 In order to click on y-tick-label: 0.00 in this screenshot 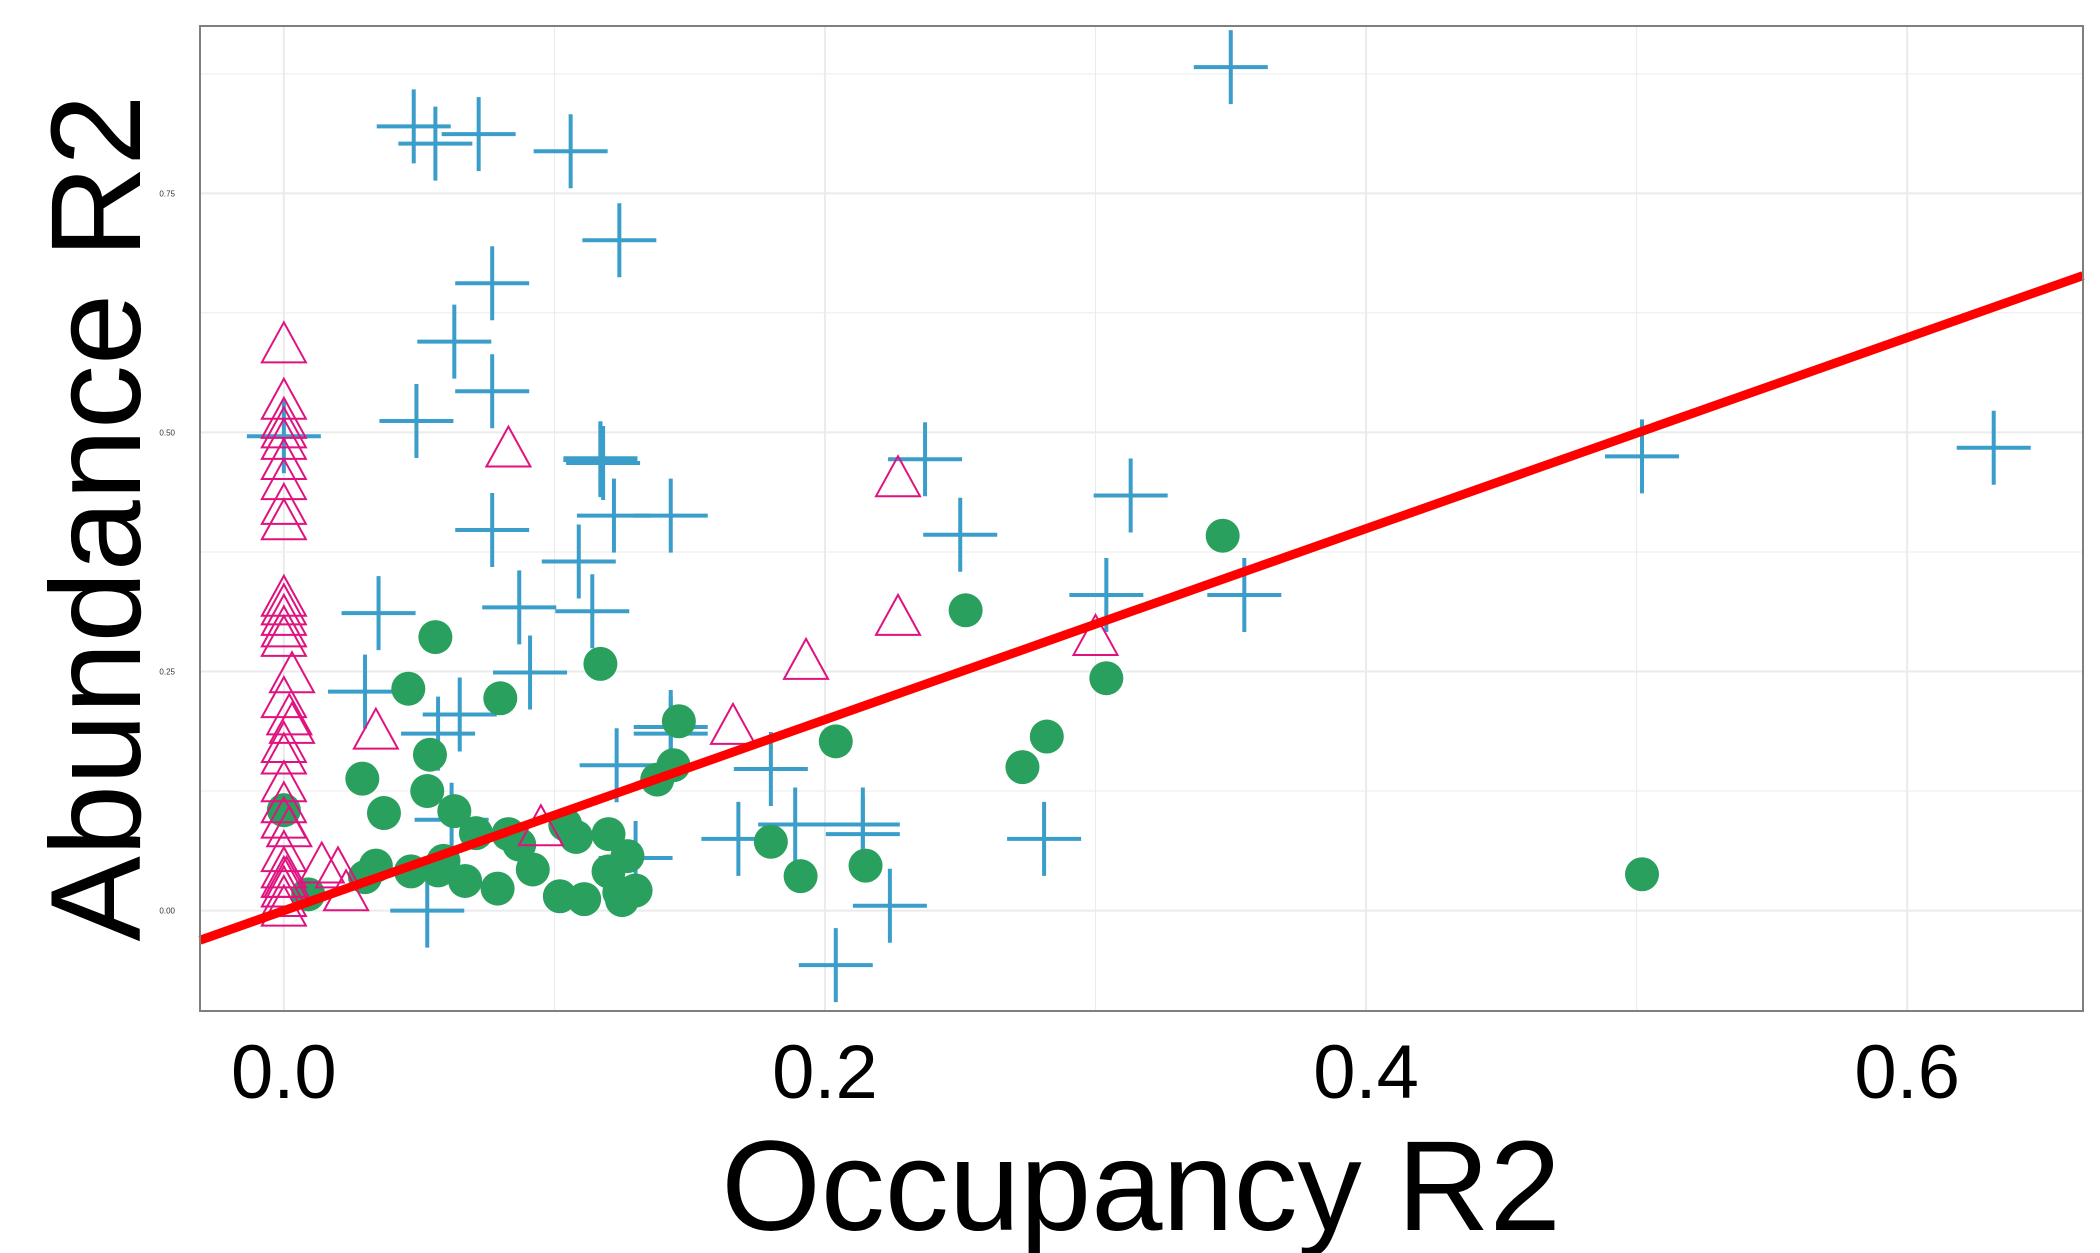, I will do `click(167, 911)`.